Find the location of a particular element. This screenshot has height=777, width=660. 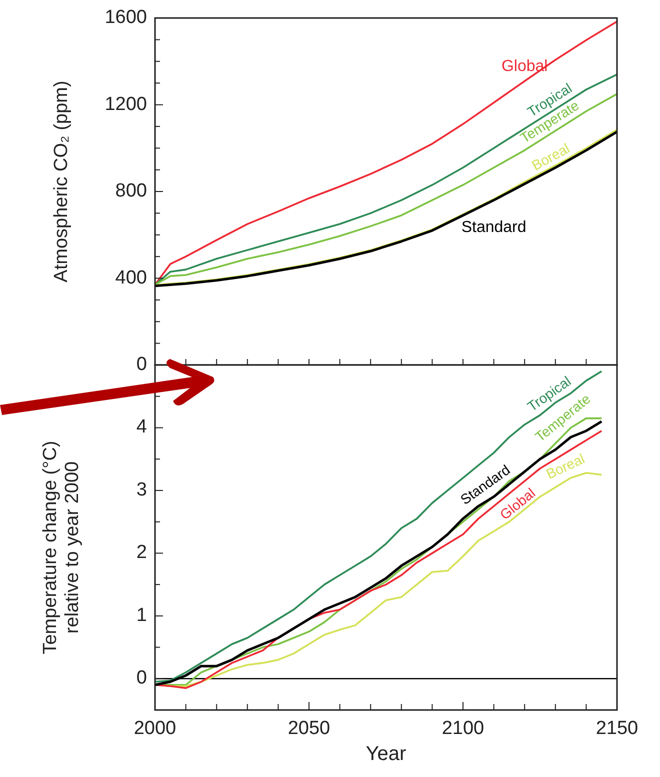

y-axis-title: Atmospheric CO₂ (ppm) is located at coordinates (61, 181).